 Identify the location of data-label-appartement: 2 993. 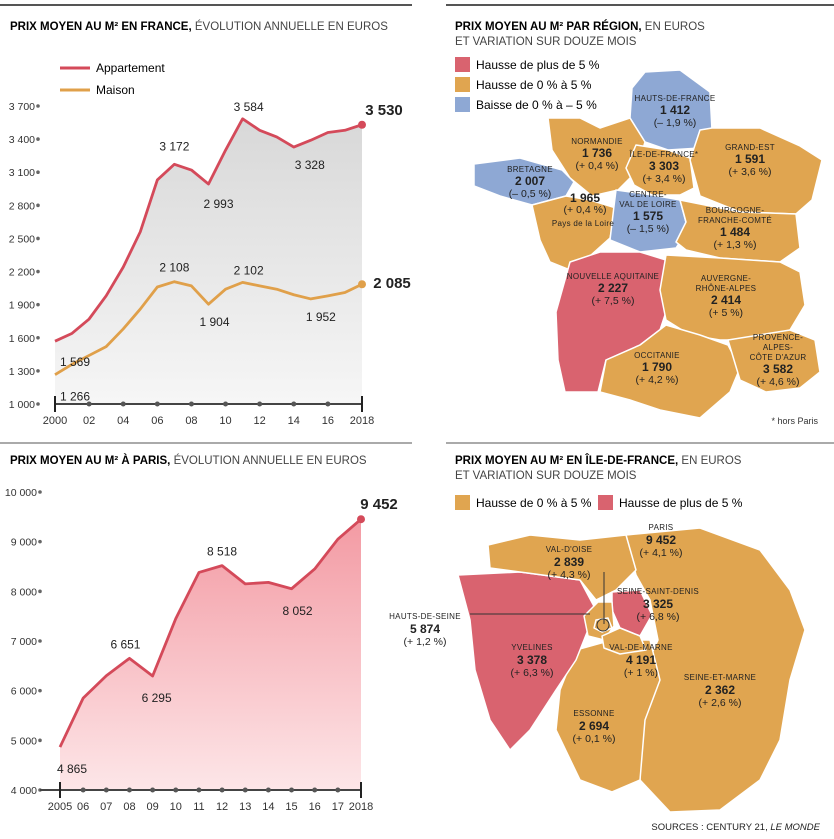
(218, 204).